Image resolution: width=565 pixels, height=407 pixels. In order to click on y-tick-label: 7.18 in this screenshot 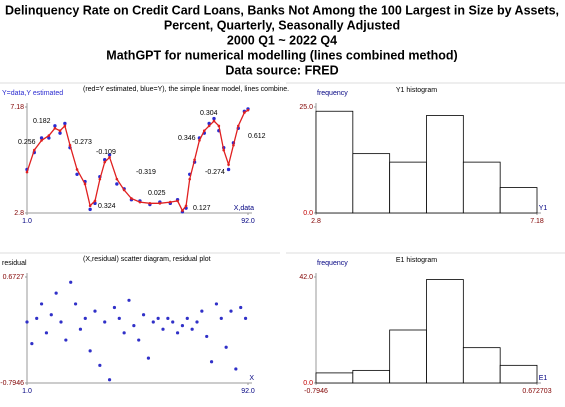, I will do `click(17, 107)`.